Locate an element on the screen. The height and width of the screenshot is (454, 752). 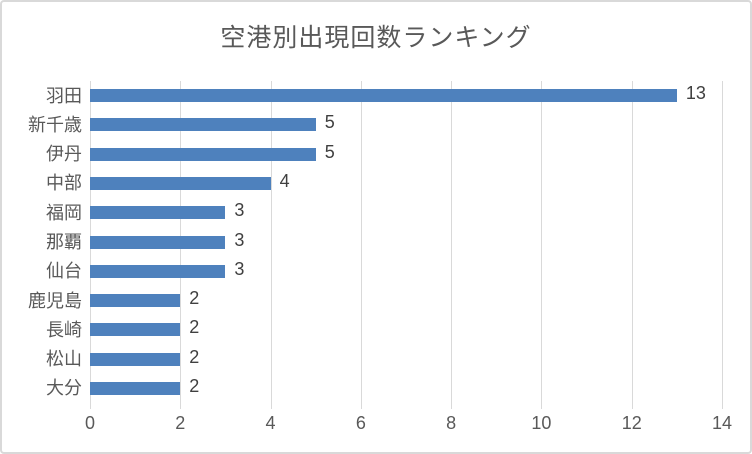
y-axis-category-label-鹿児島: 鹿児島 is located at coordinates (55, 300).